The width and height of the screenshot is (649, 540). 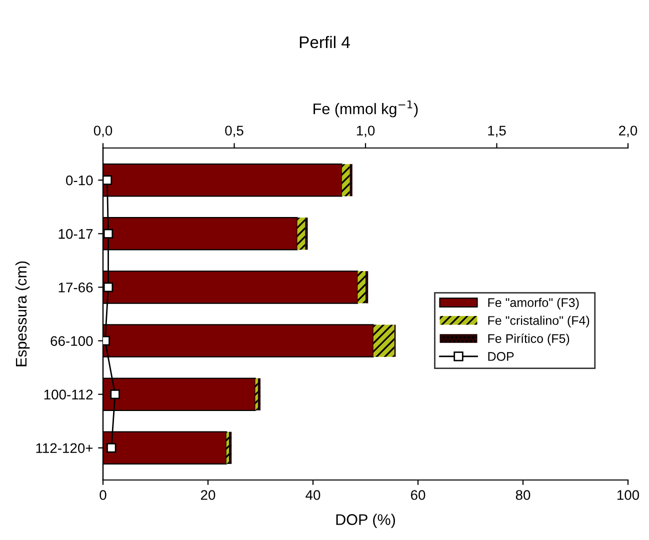 I want to click on legend-label: Fe "cristalino" (F4), so click(x=539, y=322).